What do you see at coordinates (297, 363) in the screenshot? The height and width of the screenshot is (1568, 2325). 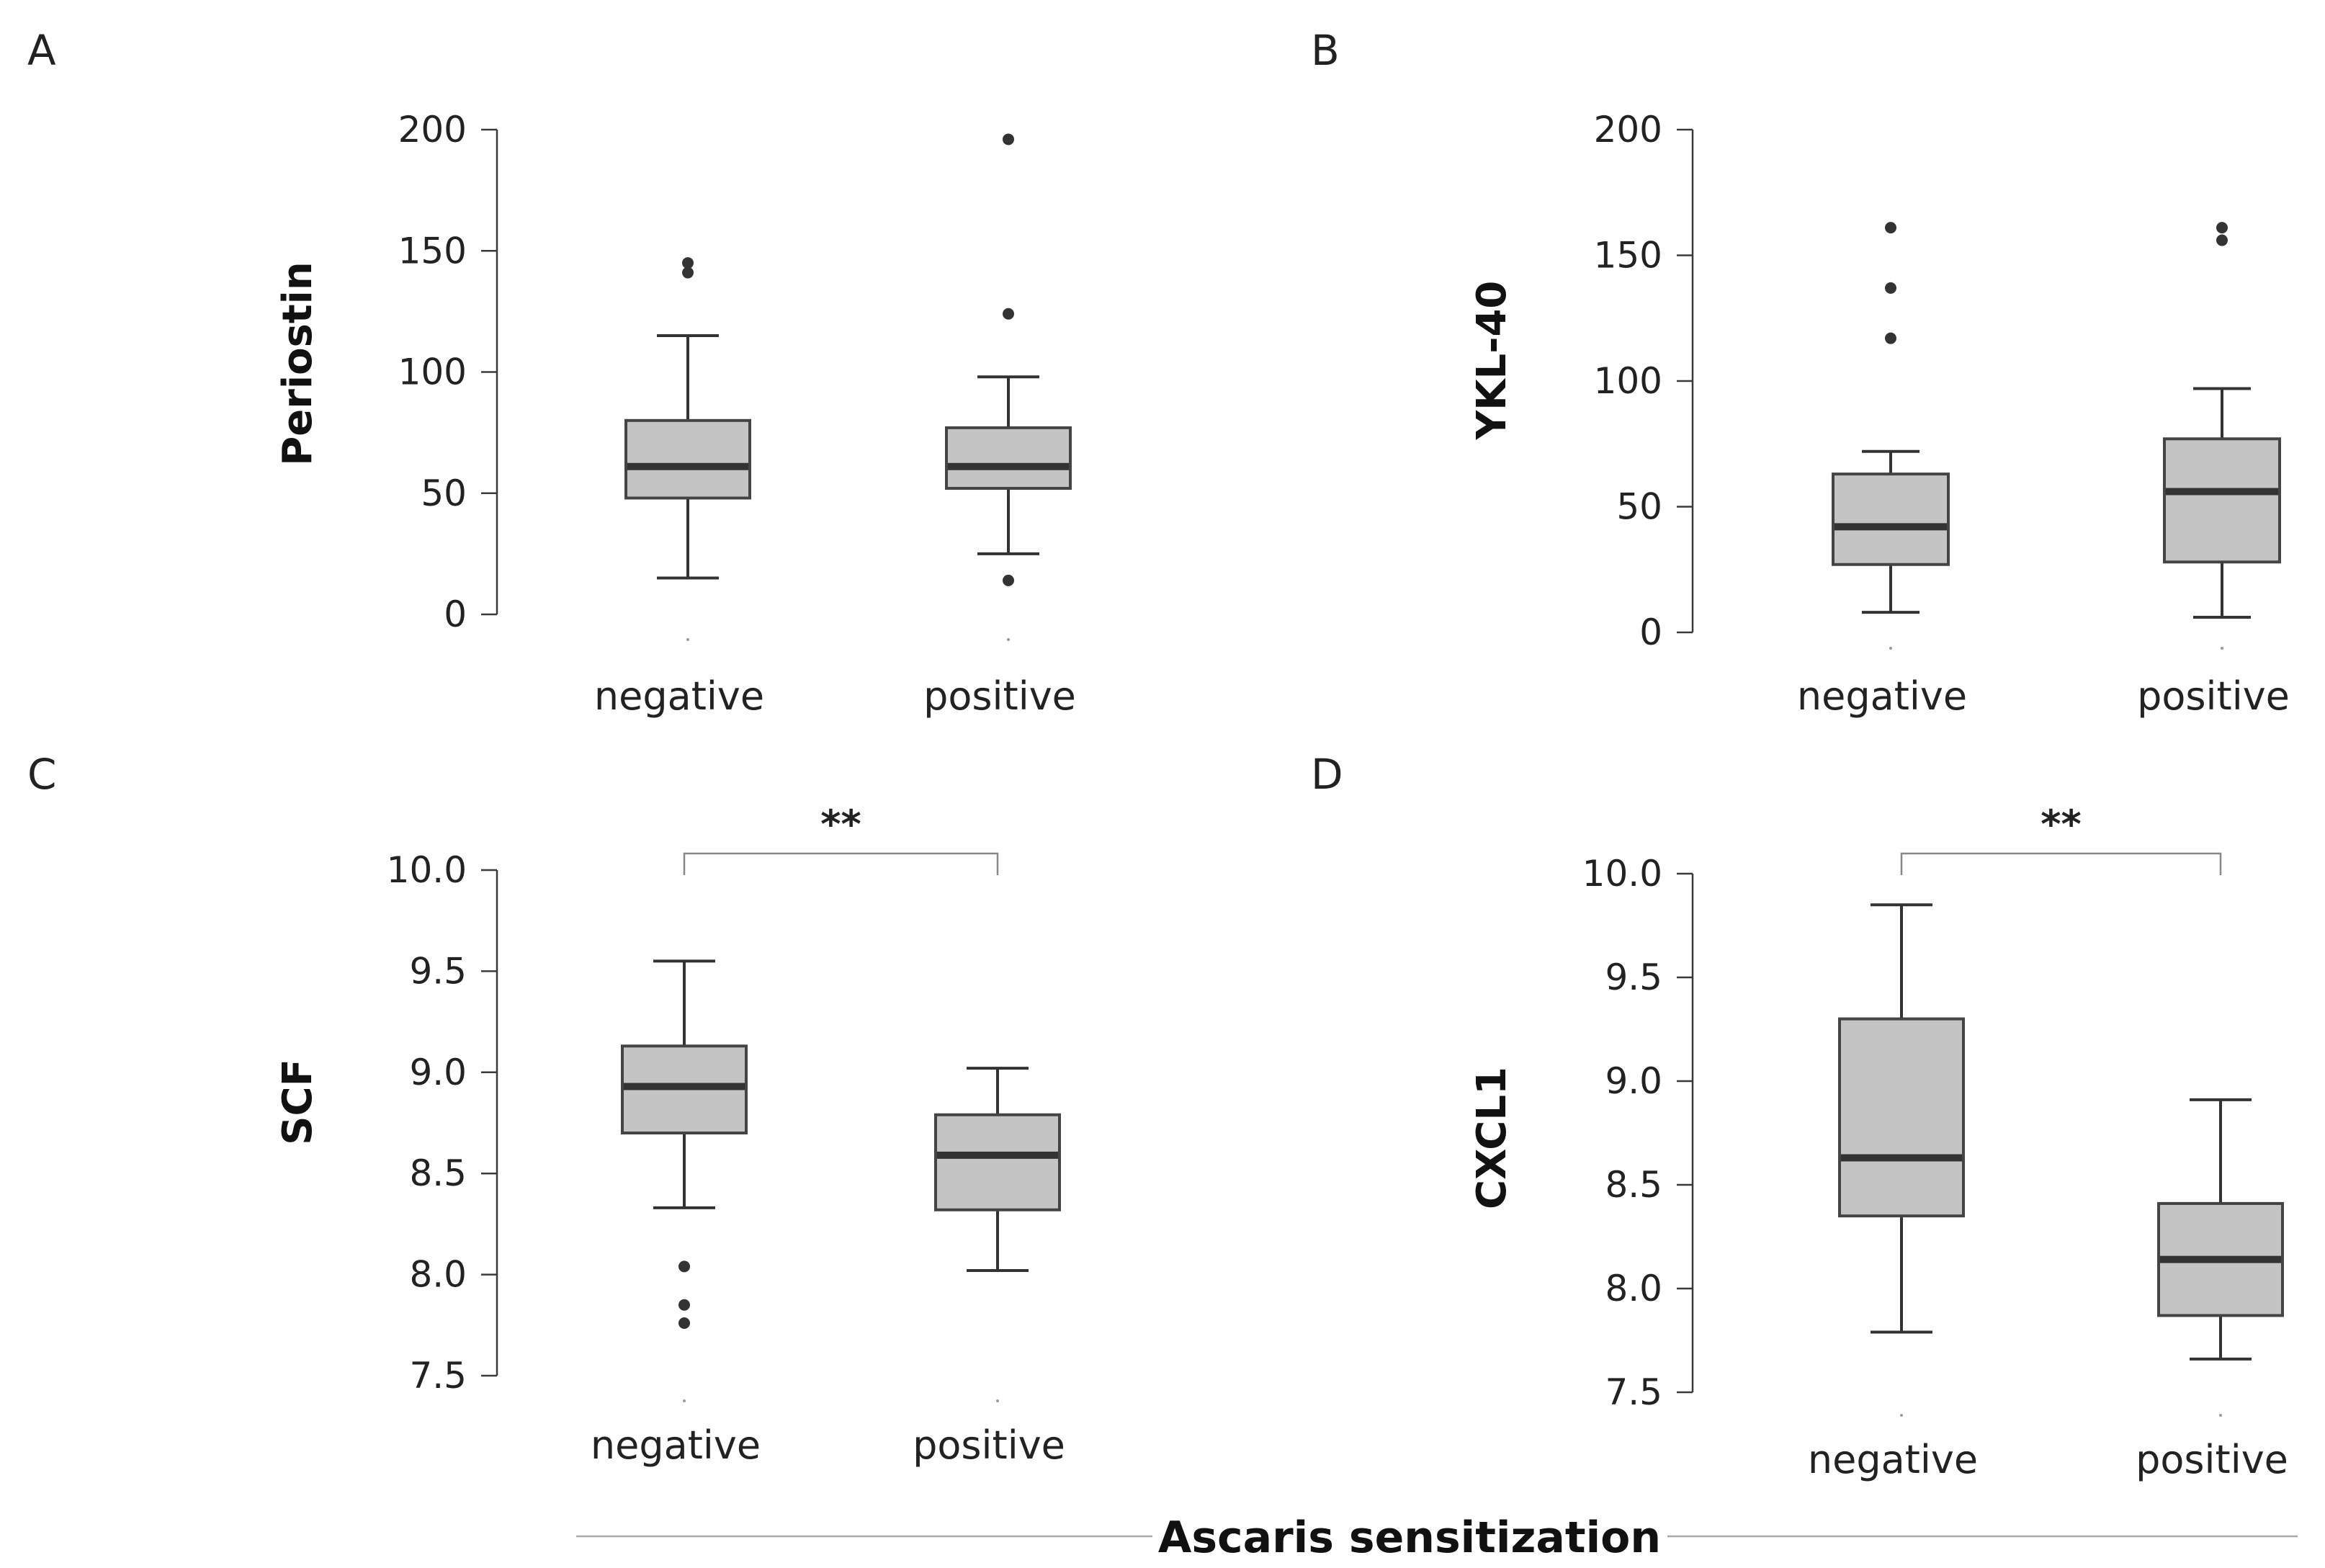 I see `y-axis-label: Periostin` at bounding box center [297, 363].